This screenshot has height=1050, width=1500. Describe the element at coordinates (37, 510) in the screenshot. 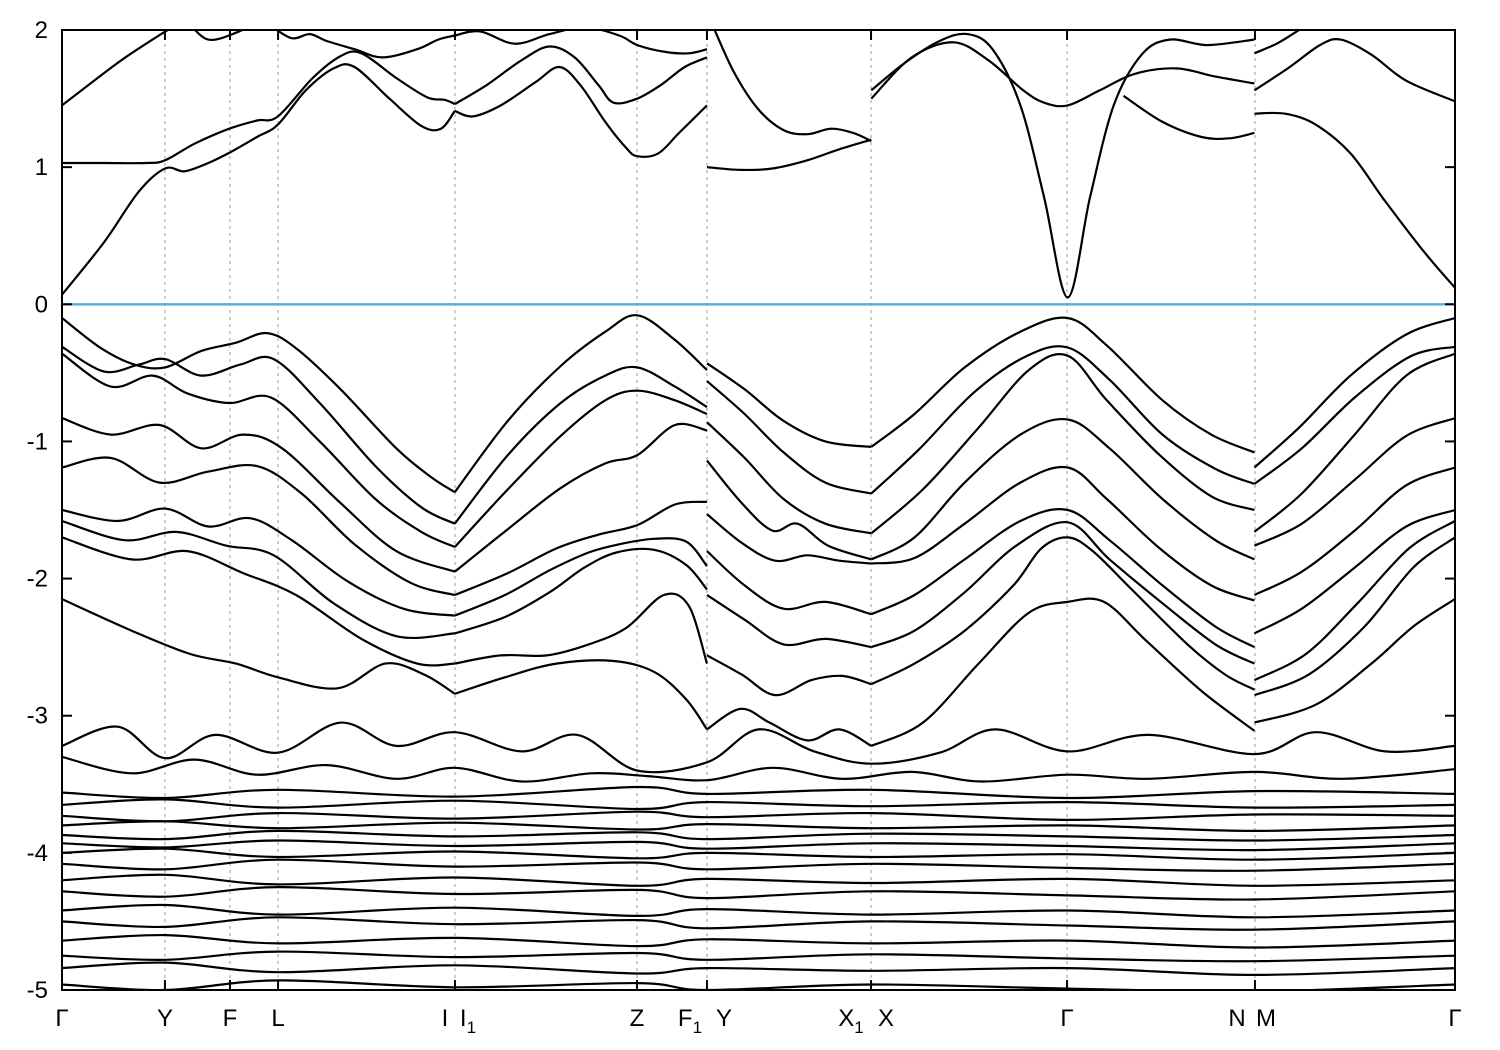

I see `y-axis-labels: 2 1 0 -1 -2 -3 -4 -5` at that location.